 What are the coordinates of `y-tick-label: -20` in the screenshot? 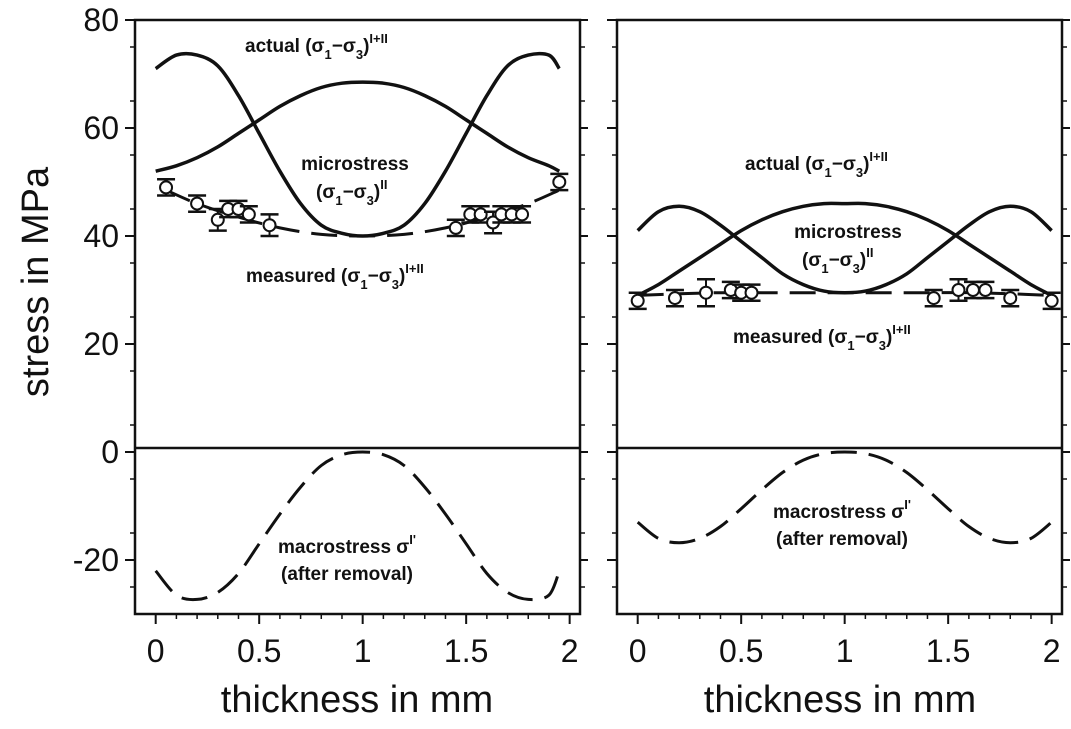 It's located at (96, 560).